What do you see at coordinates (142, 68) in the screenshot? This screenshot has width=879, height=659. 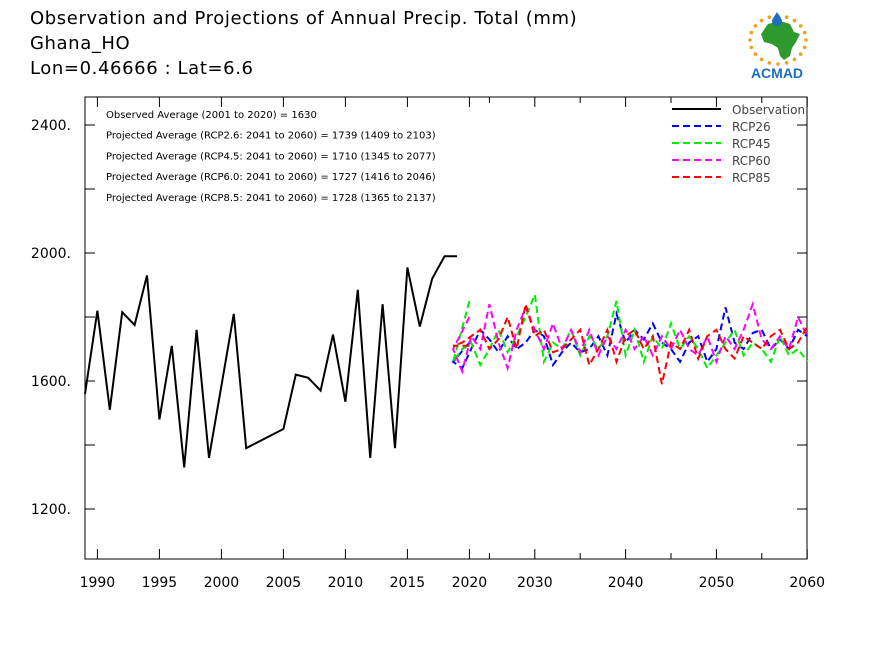 I see `coords-label: Lon=0.46666 : Lat=6.6` at bounding box center [142, 68].